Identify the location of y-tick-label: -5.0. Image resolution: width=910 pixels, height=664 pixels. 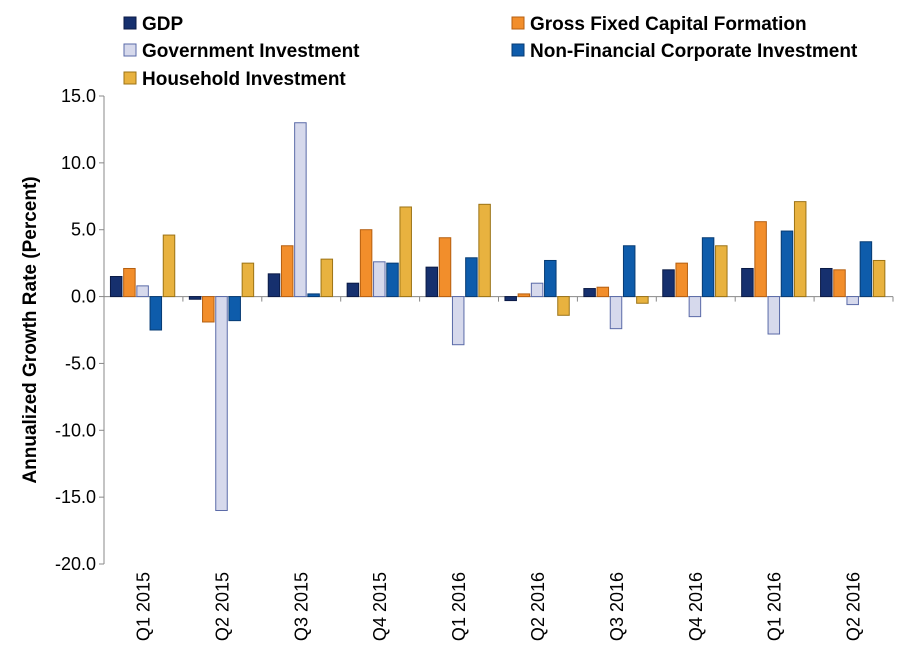
(80, 363).